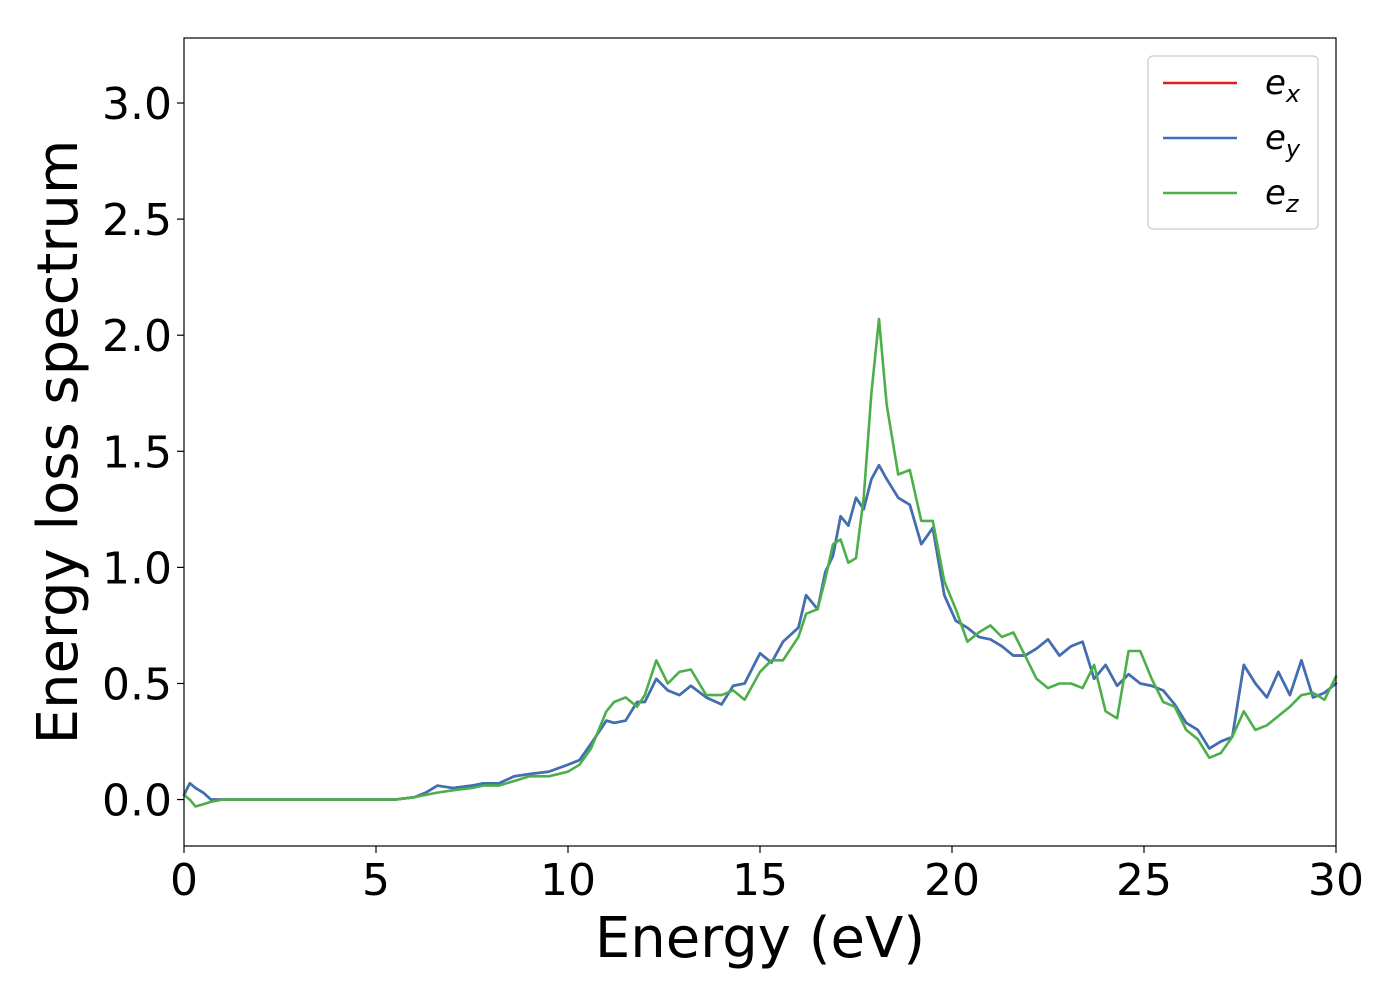 This screenshot has height=1000, width=1400. Describe the element at coordinates (137, 336) in the screenshot. I see `y-tick-label: 2.0` at that location.